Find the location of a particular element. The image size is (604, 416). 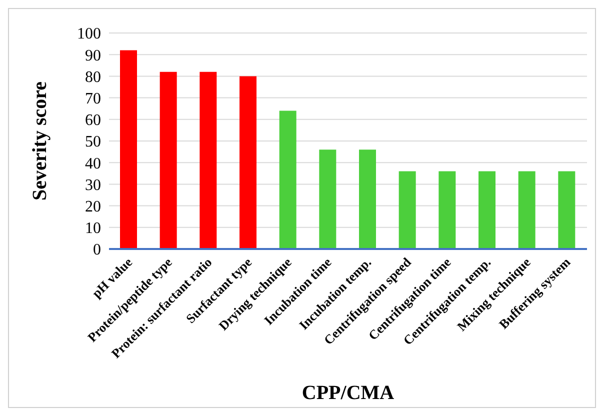

y-tick-label: 100 is located at coordinates (89, 34).